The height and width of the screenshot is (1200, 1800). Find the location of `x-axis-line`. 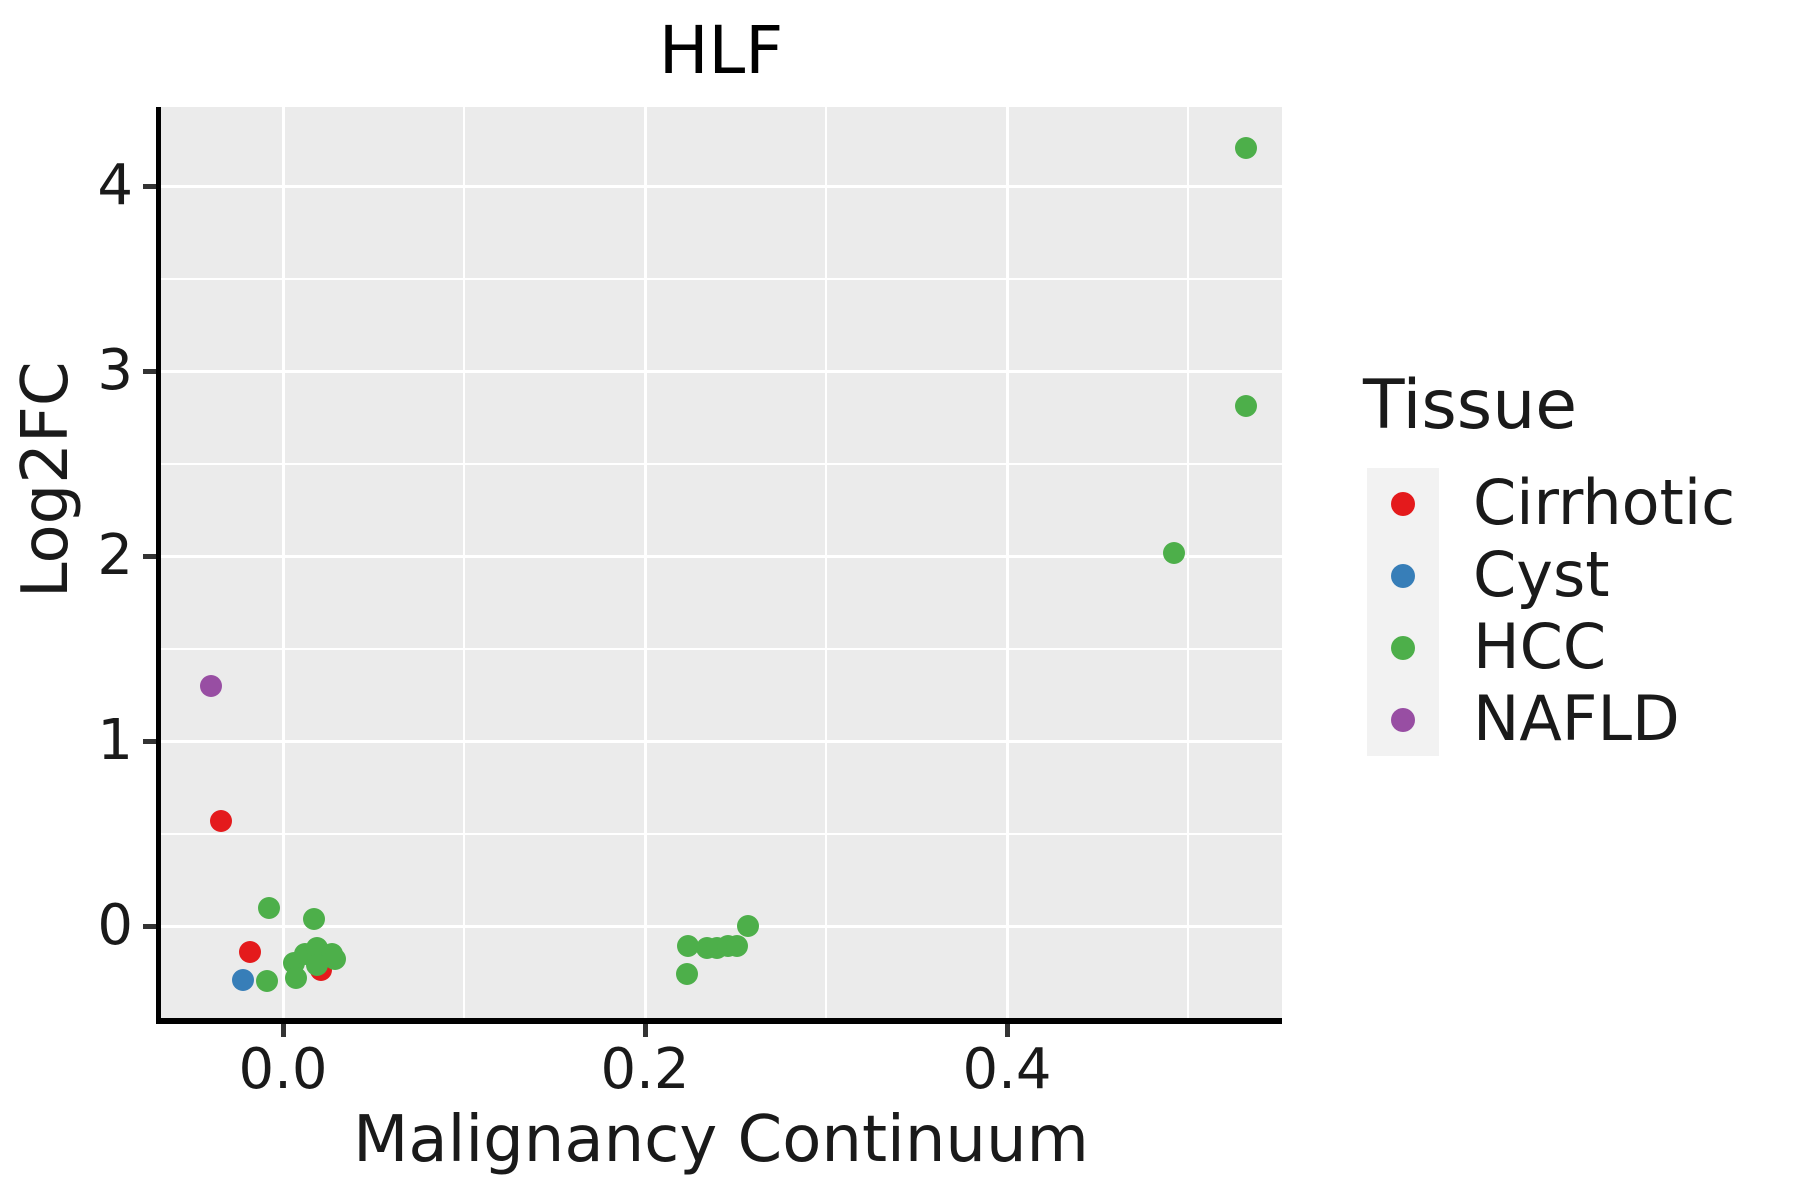

x-axis-line is located at coordinates (719, 1021).